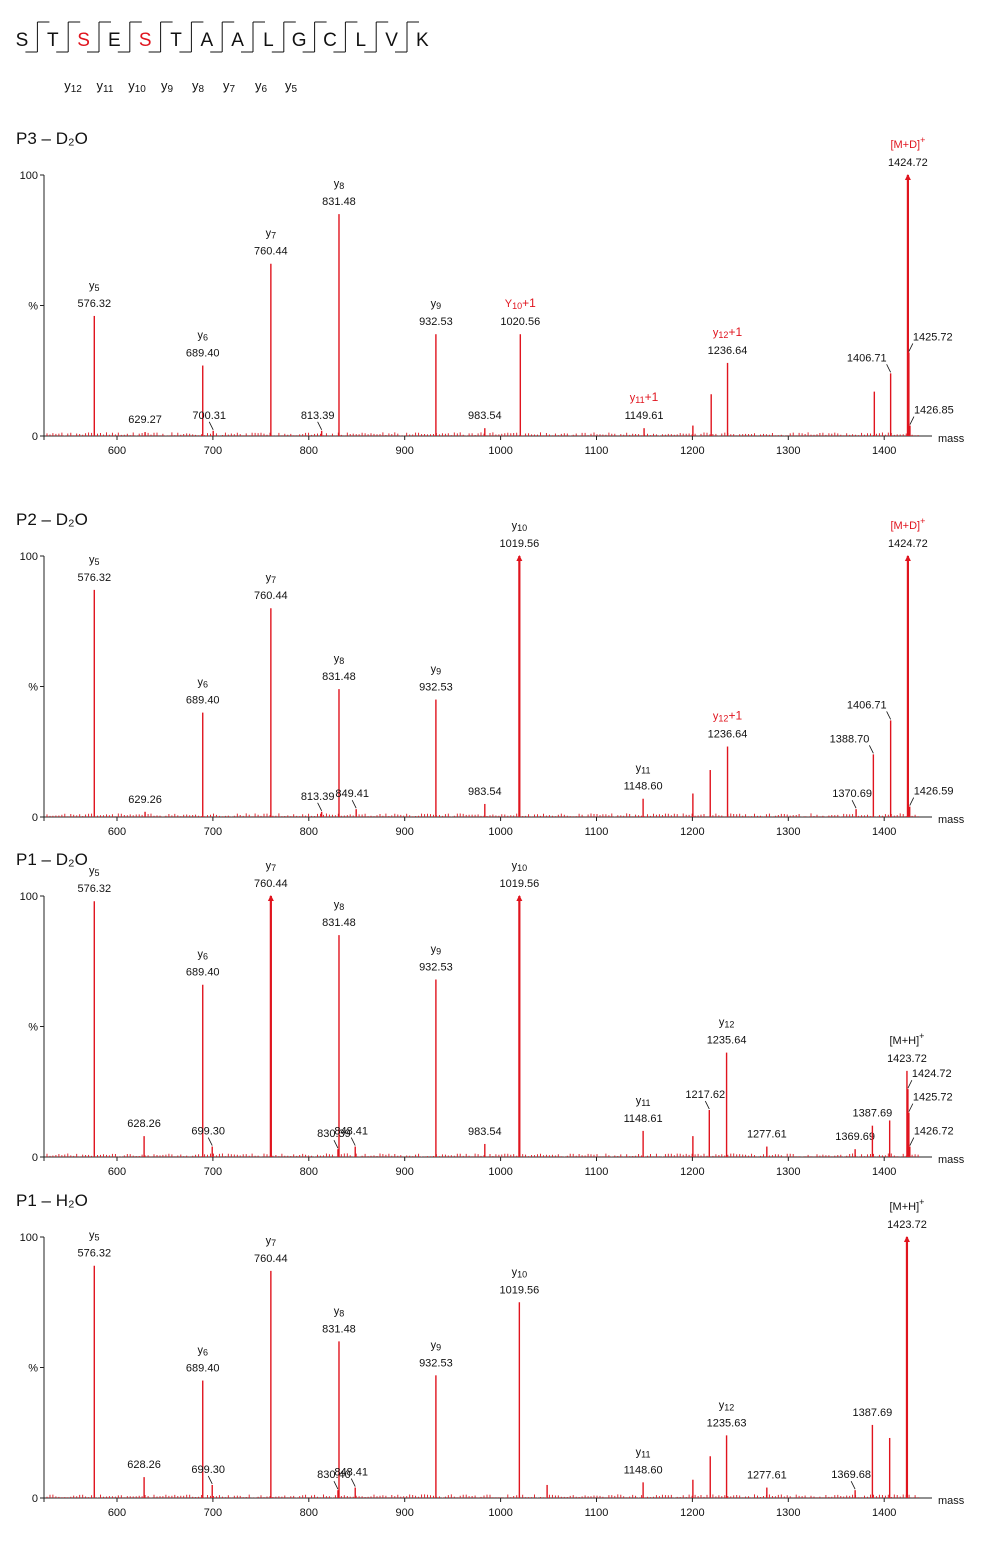  What do you see at coordinates (727, 1405) in the screenshot?
I see `peak-ion-label: y12` at bounding box center [727, 1405].